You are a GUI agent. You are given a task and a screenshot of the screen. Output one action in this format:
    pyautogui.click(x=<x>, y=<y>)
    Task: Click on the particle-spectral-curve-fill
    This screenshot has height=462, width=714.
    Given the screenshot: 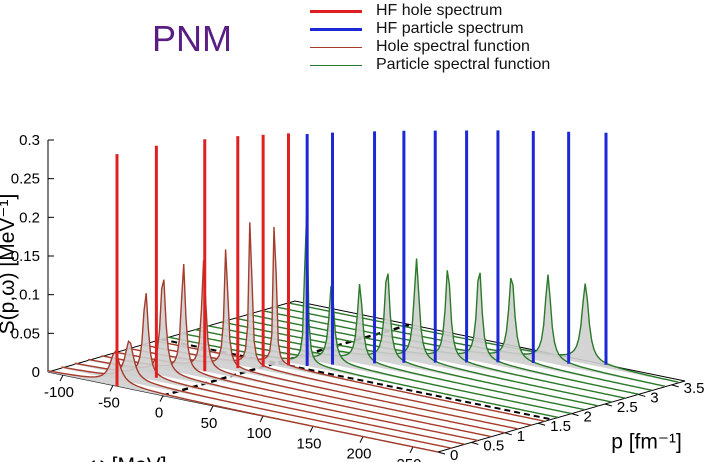 What is the action you would take?
    pyautogui.click(x=483, y=333)
    